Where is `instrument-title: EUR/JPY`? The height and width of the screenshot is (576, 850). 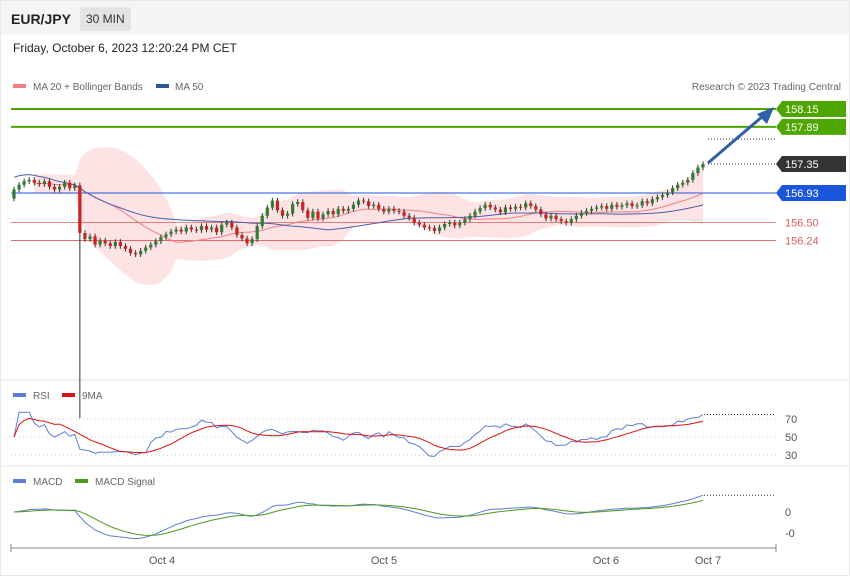 instrument-title: EUR/JPY is located at coordinates (41, 19).